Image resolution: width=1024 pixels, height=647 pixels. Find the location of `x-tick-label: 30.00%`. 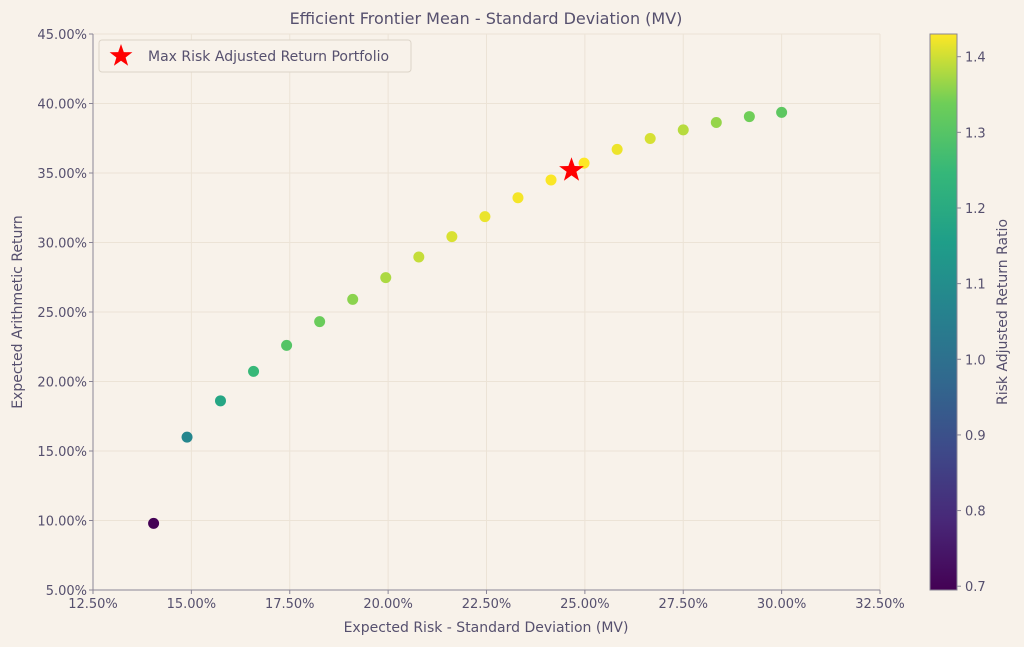

x-tick-label: 30.00% is located at coordinates (782, 604).